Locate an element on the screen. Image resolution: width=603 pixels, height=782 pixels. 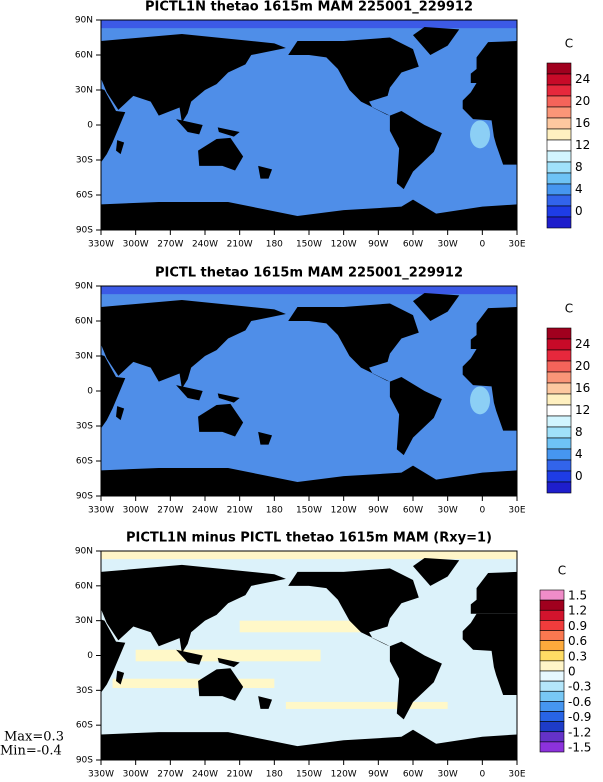
lon-label: 90W is located at coordinates (378, 245).